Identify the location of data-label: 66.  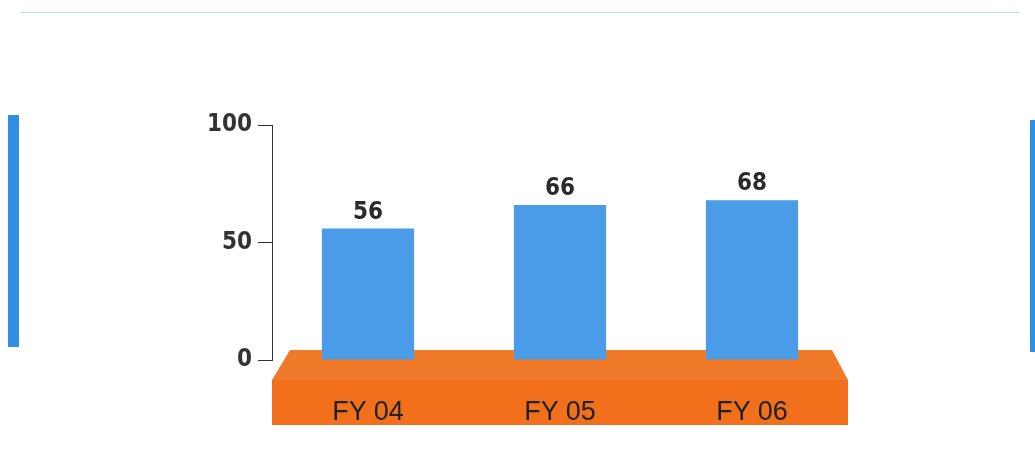
(560, 187).